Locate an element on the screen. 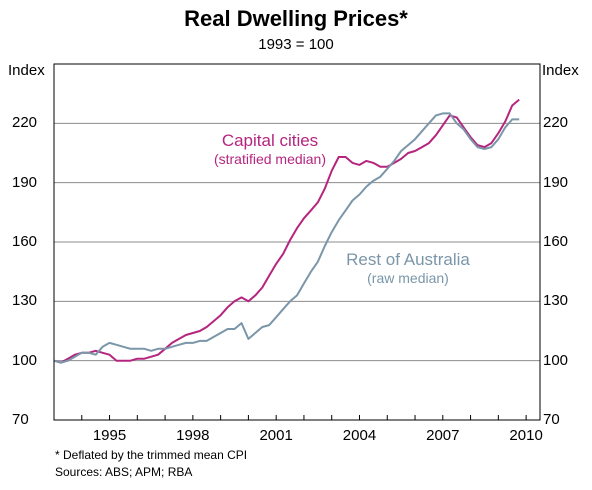 The width and height of the screenshot is (592, 490). series-label-capital-cities: Capital cities (stratified median) is located at coordinates (270, 149).